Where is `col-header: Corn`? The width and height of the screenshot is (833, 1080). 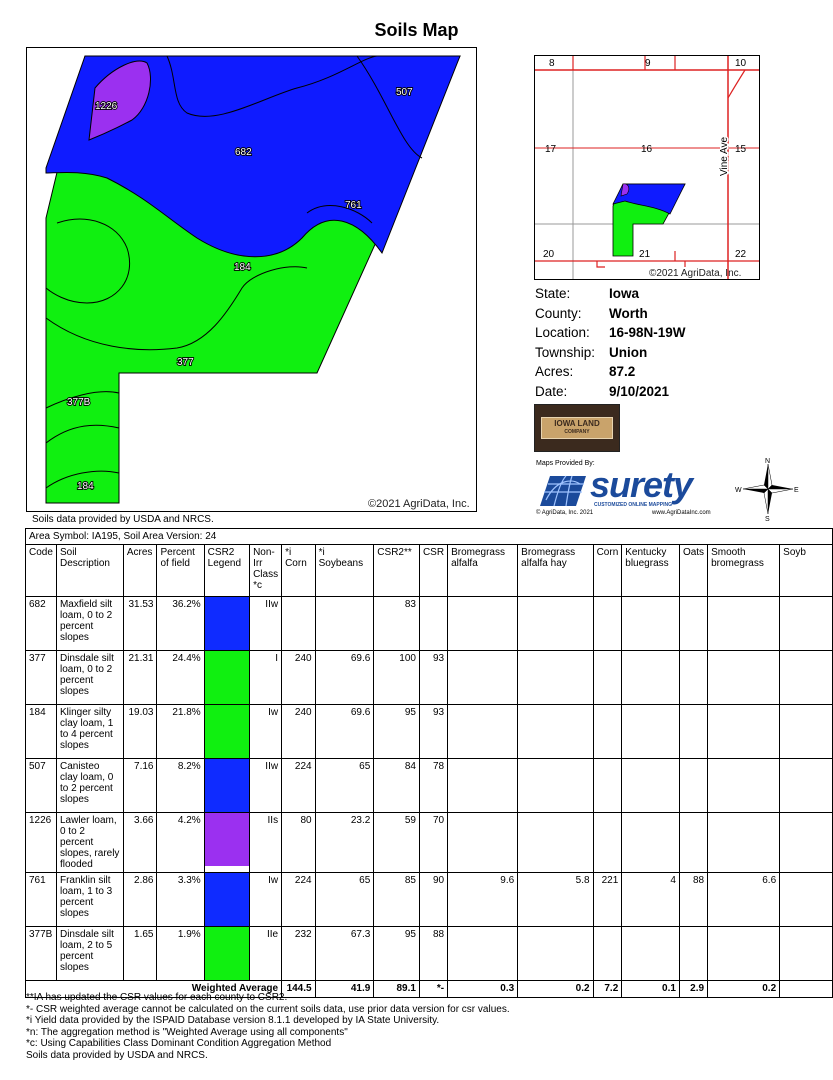
col-header: Corn is located at coordinates (607, 570).